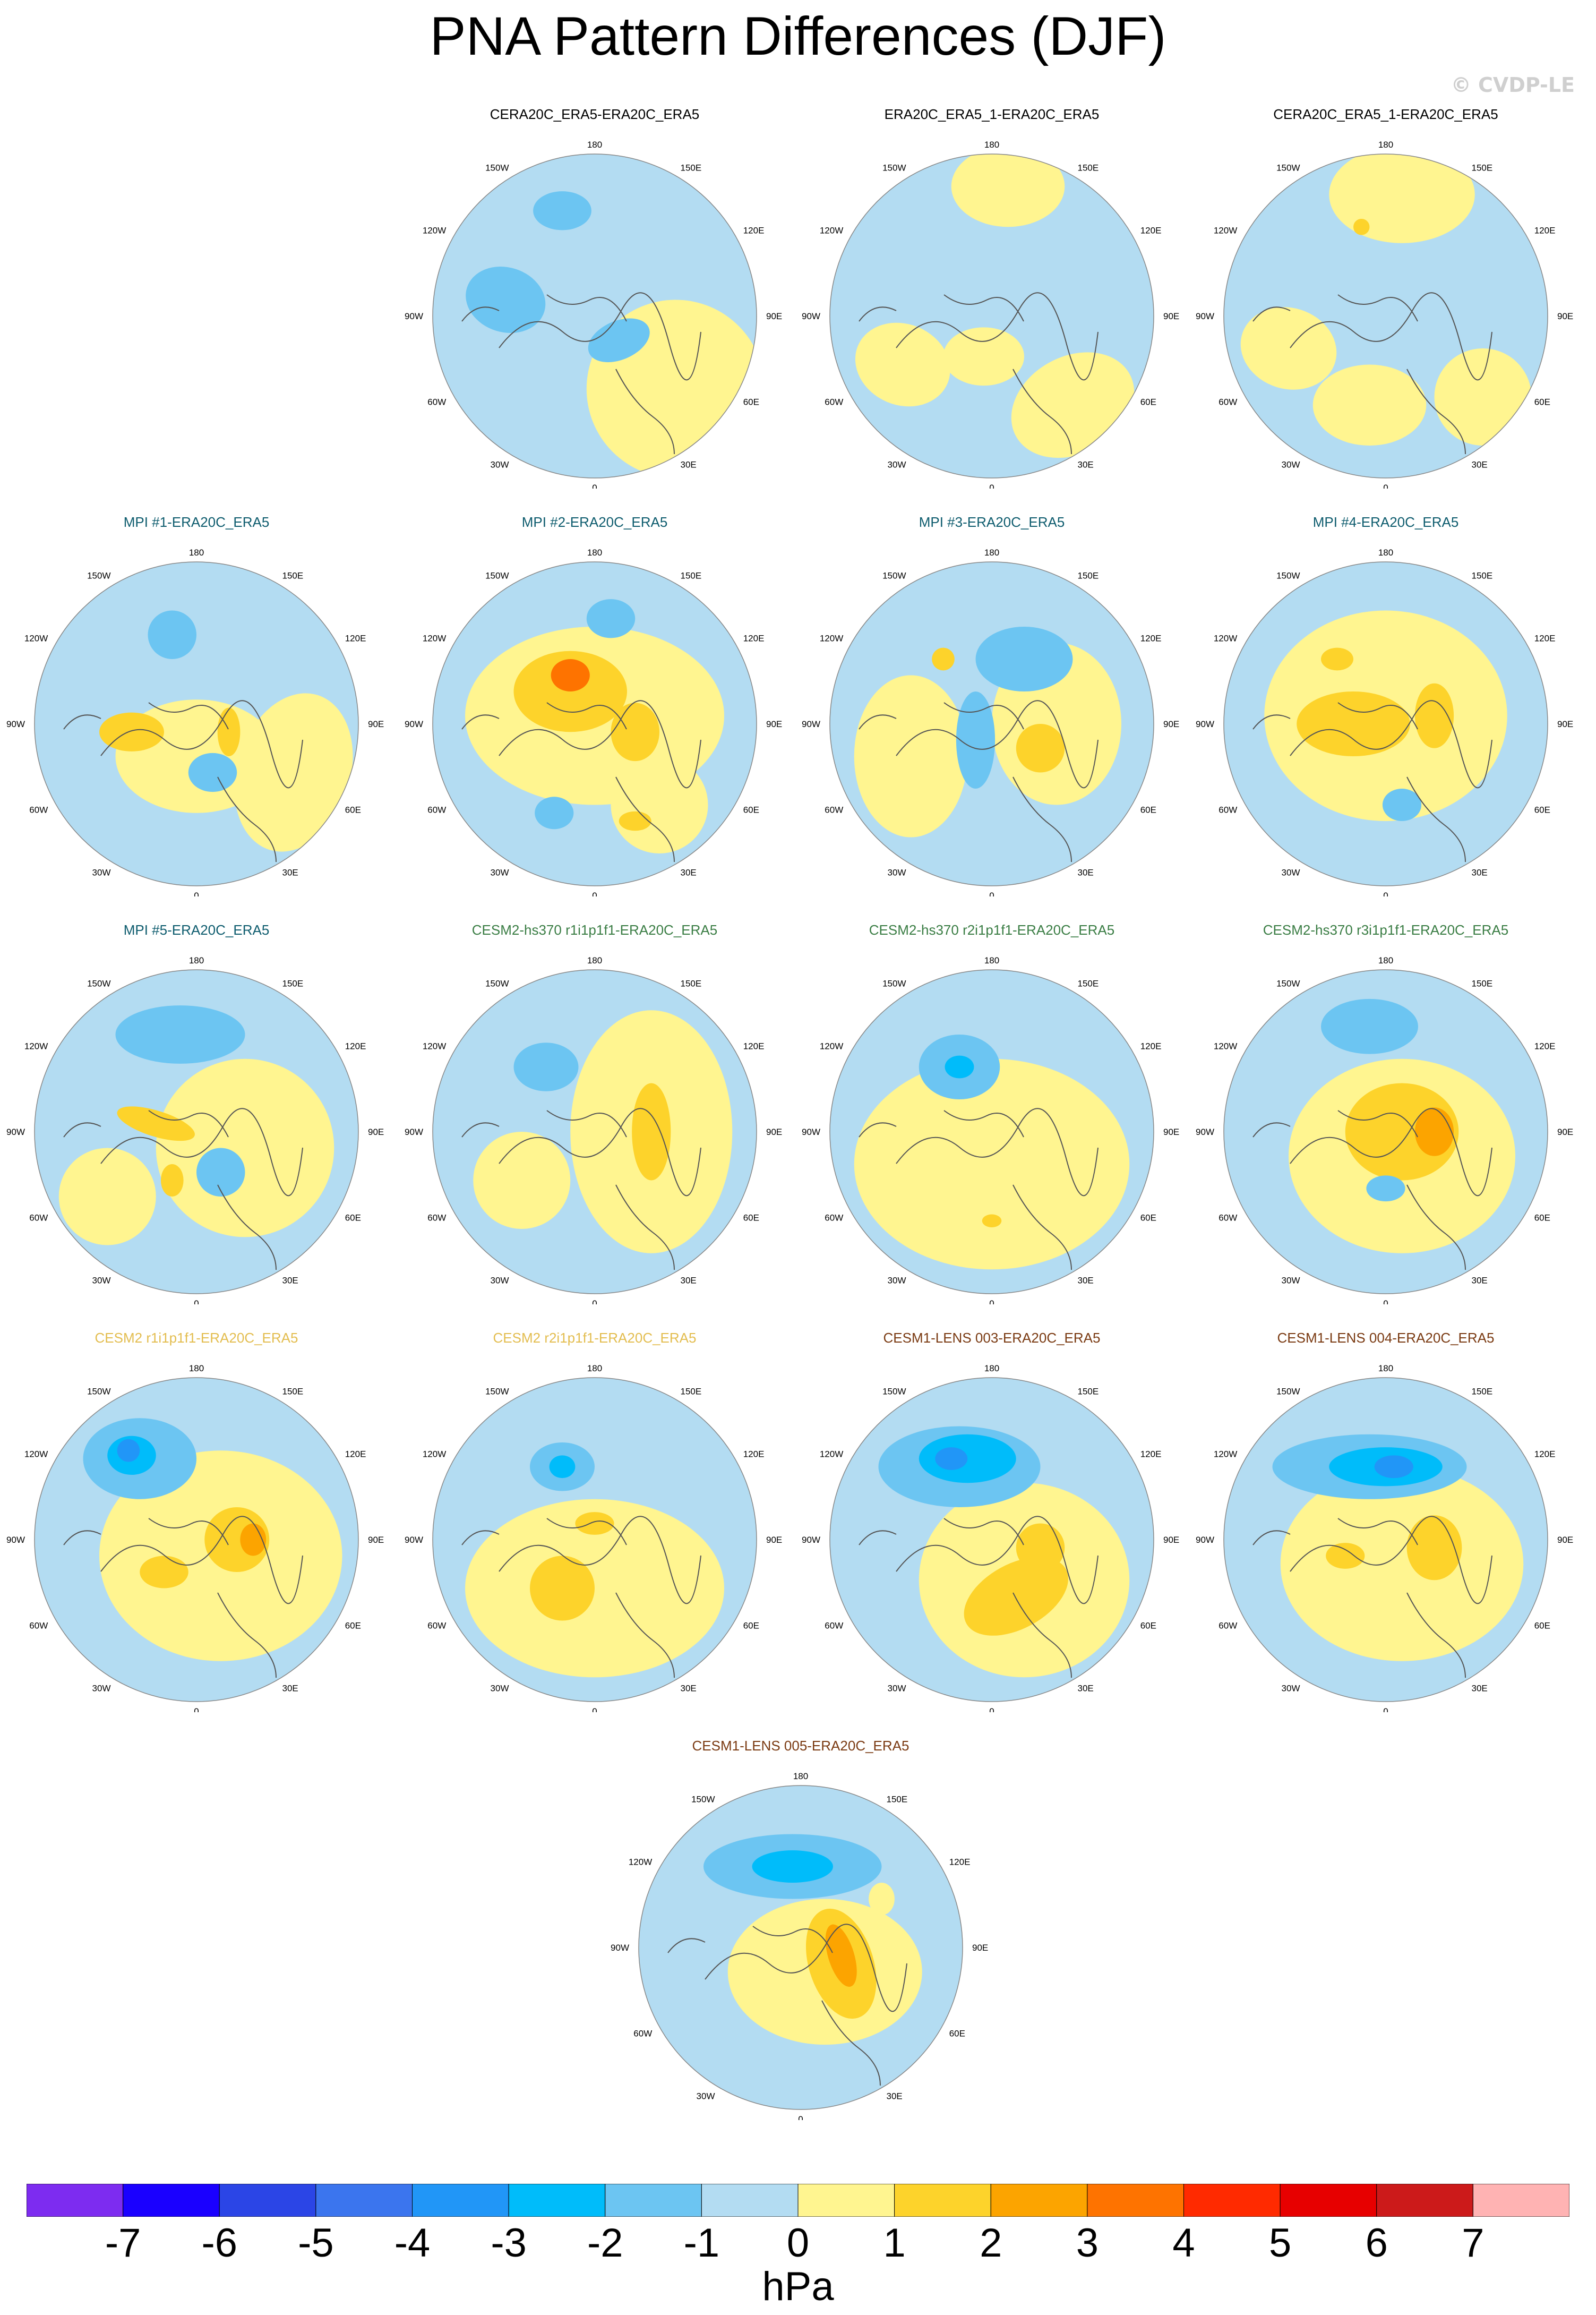 The height and width of the screenshot is (2315, 1596). What do you see at coordinates (1386, 1338) in the screenshot?
I see `panel-title: CESM1-LENS 004-ERA20C_ERA5` at bounding box center [1386, 1338].